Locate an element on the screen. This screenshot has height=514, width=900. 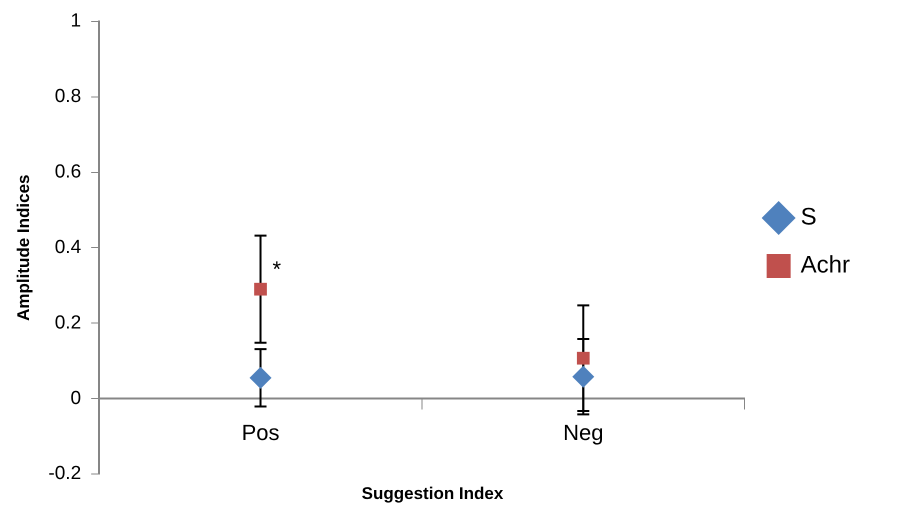
y-tick-label: 0 is located at coordinates (76, 398).